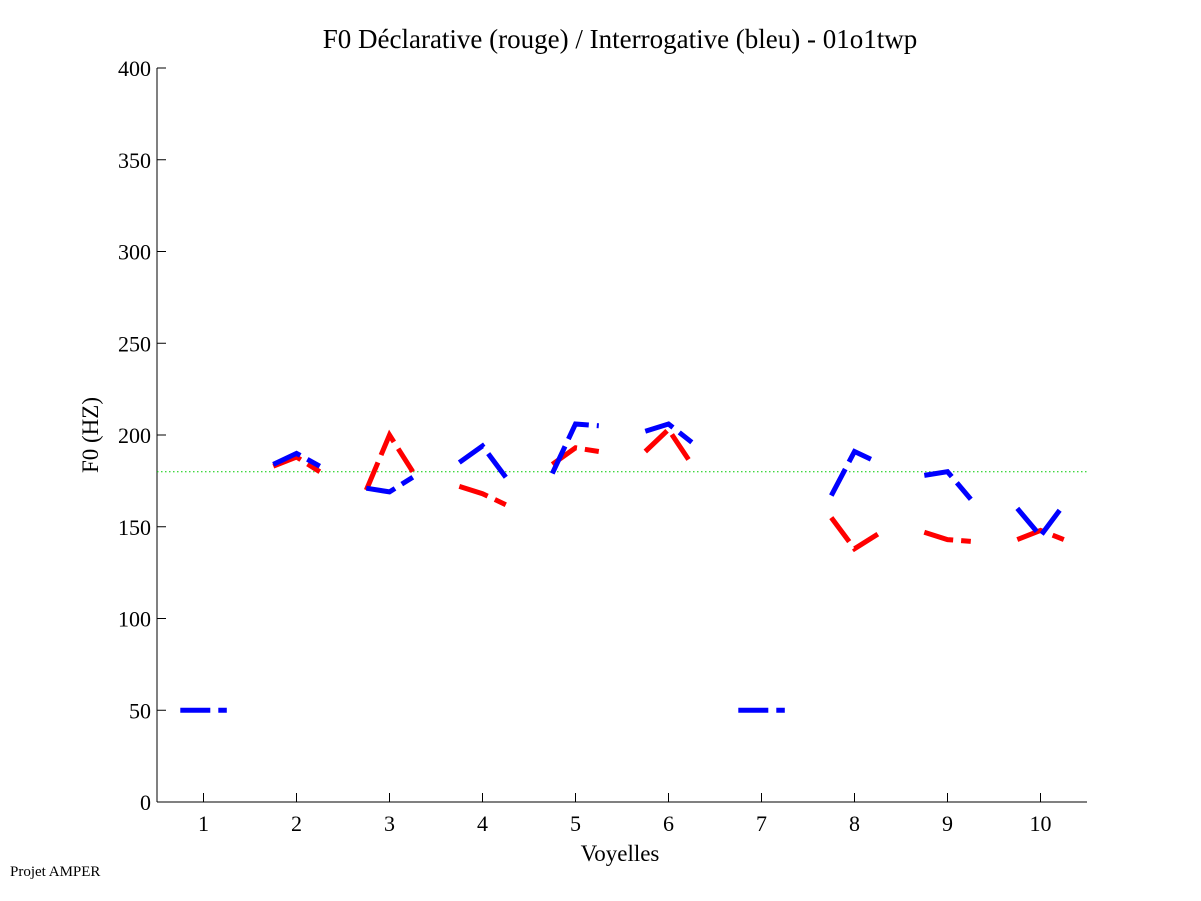 This screenshot has height=901, width=1201. Describe the element at coordinates (90, 435) in the screenshot. I see `y-axis-label: F0 (HZ)` at that location.